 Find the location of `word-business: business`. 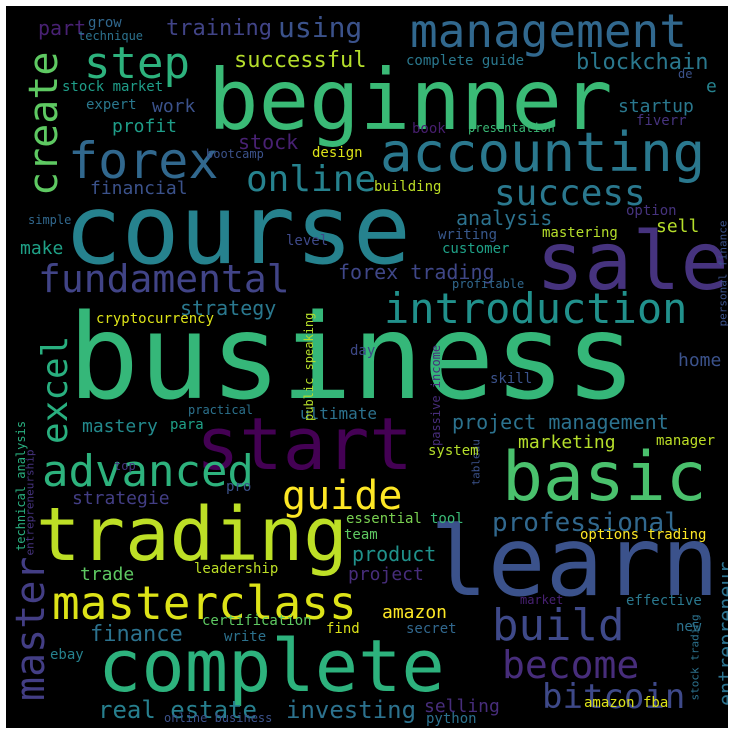

word-business: business is located at coordinates (352, 357).